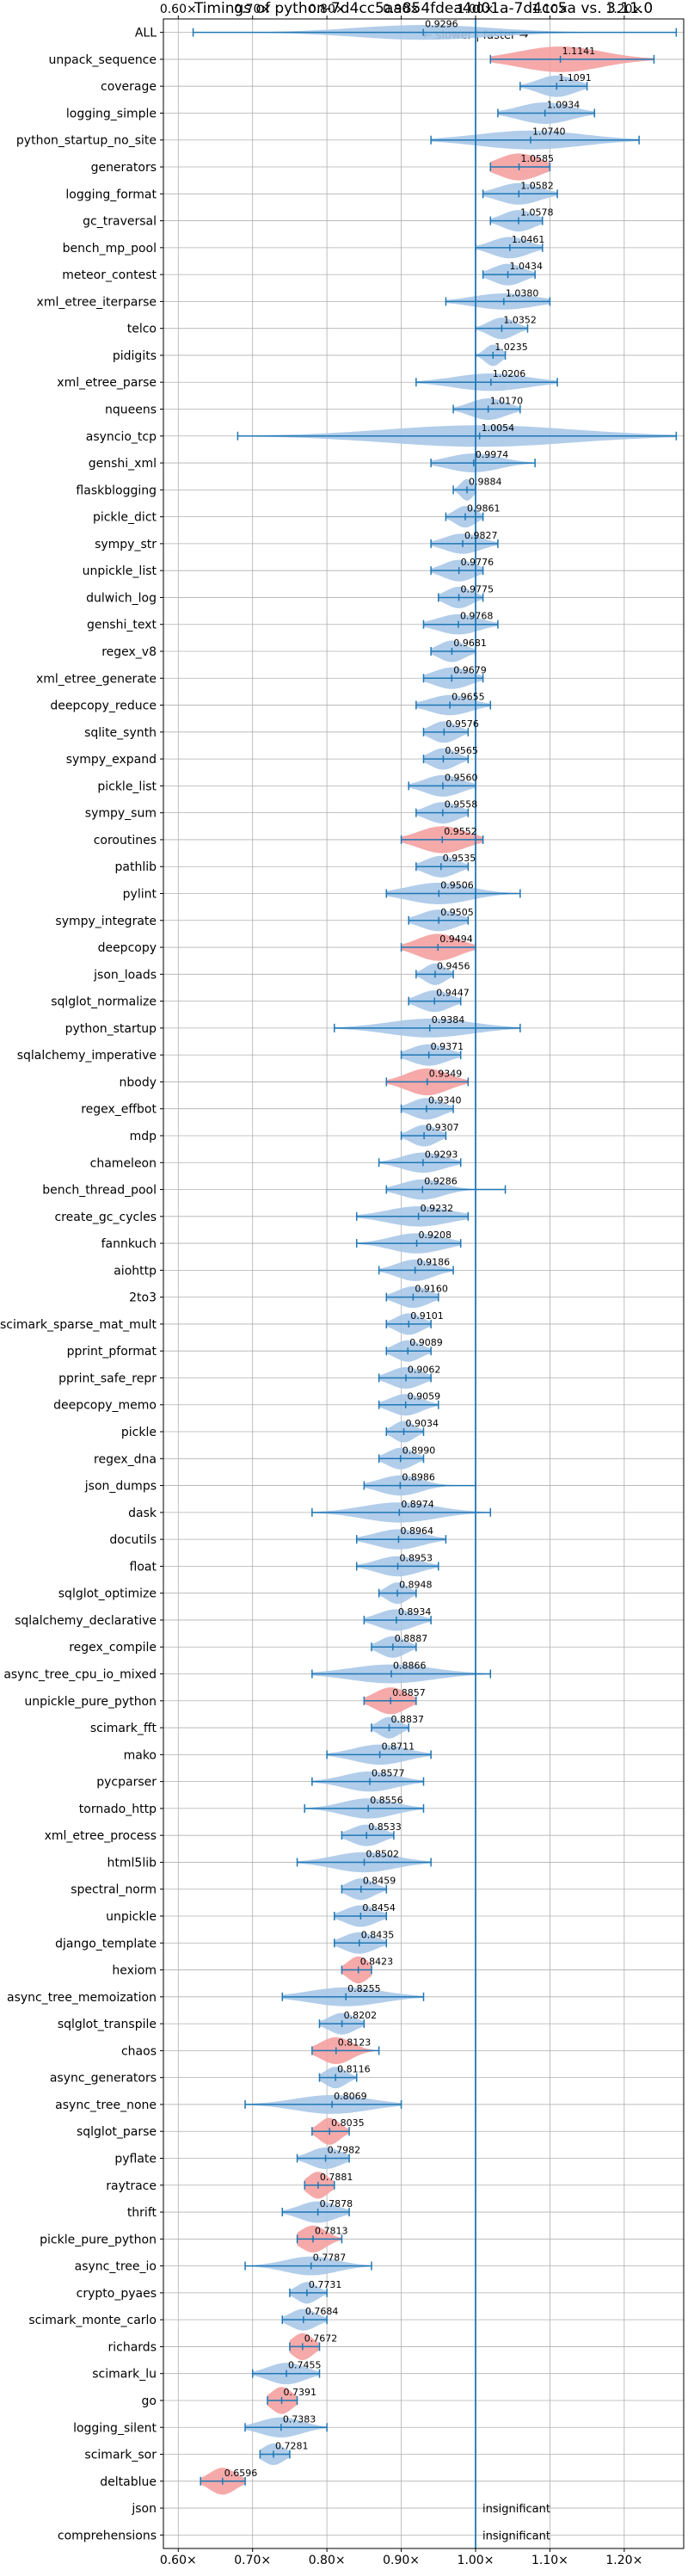  What do you see at coordinates (379, 1908) in the screenshot?
I see `value-label: 0.8454` at bounding box center [379, 1908].